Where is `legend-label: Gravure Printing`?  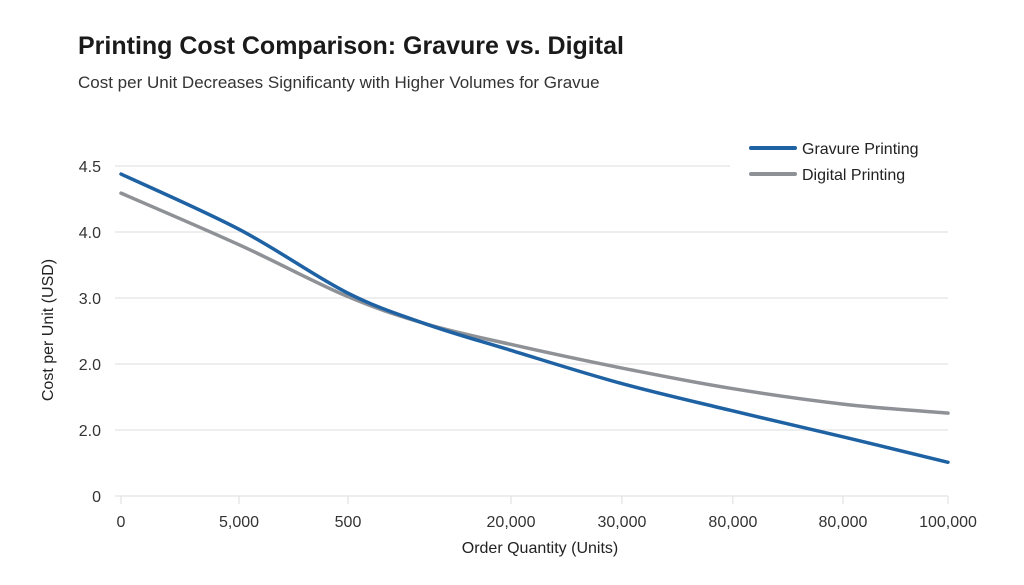
legend-label: Gravure Printing is located at coordinates (860, 149).